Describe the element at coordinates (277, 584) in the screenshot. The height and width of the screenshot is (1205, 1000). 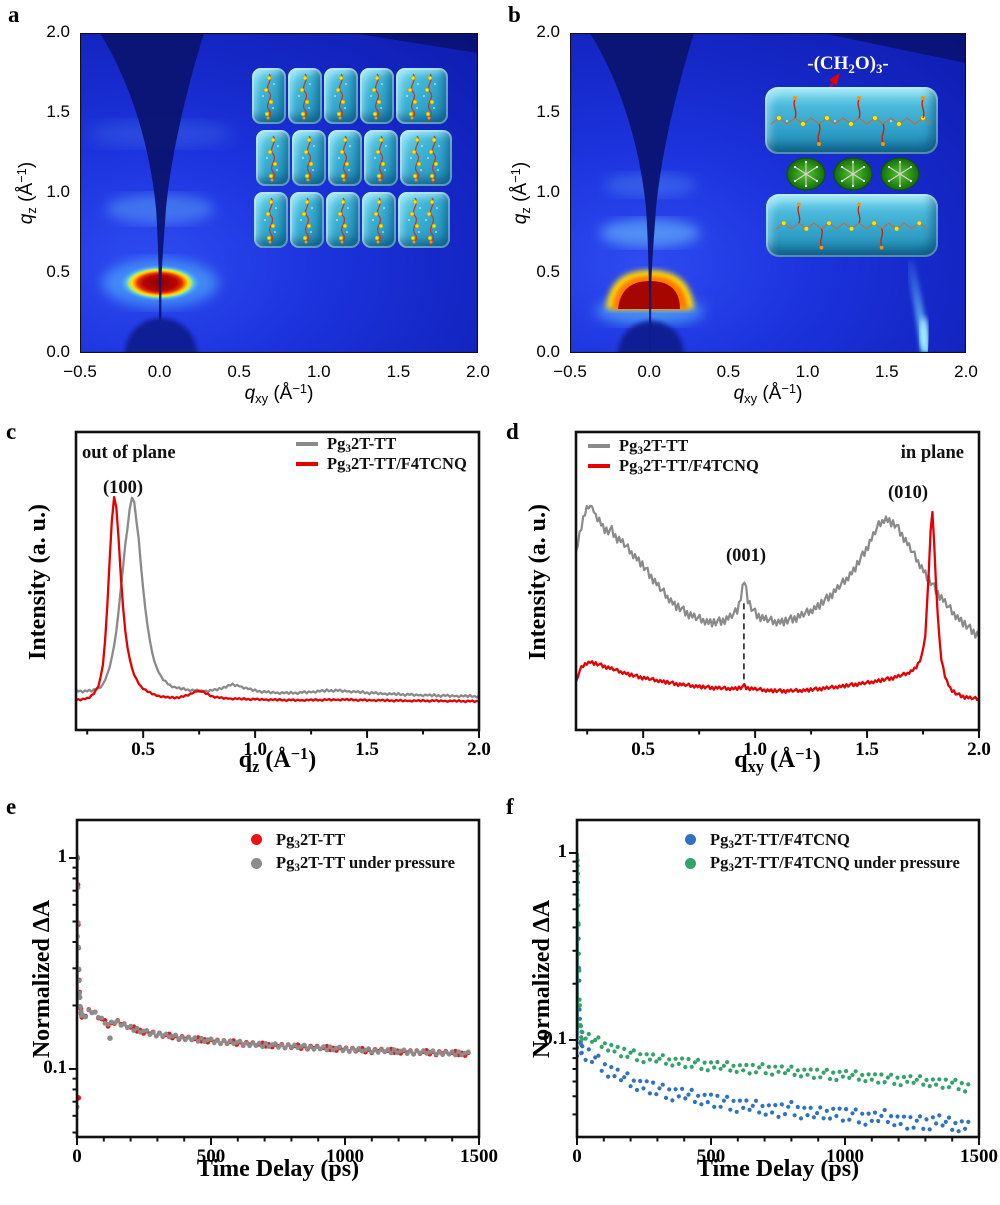
I see `line-chart-c` at that location.